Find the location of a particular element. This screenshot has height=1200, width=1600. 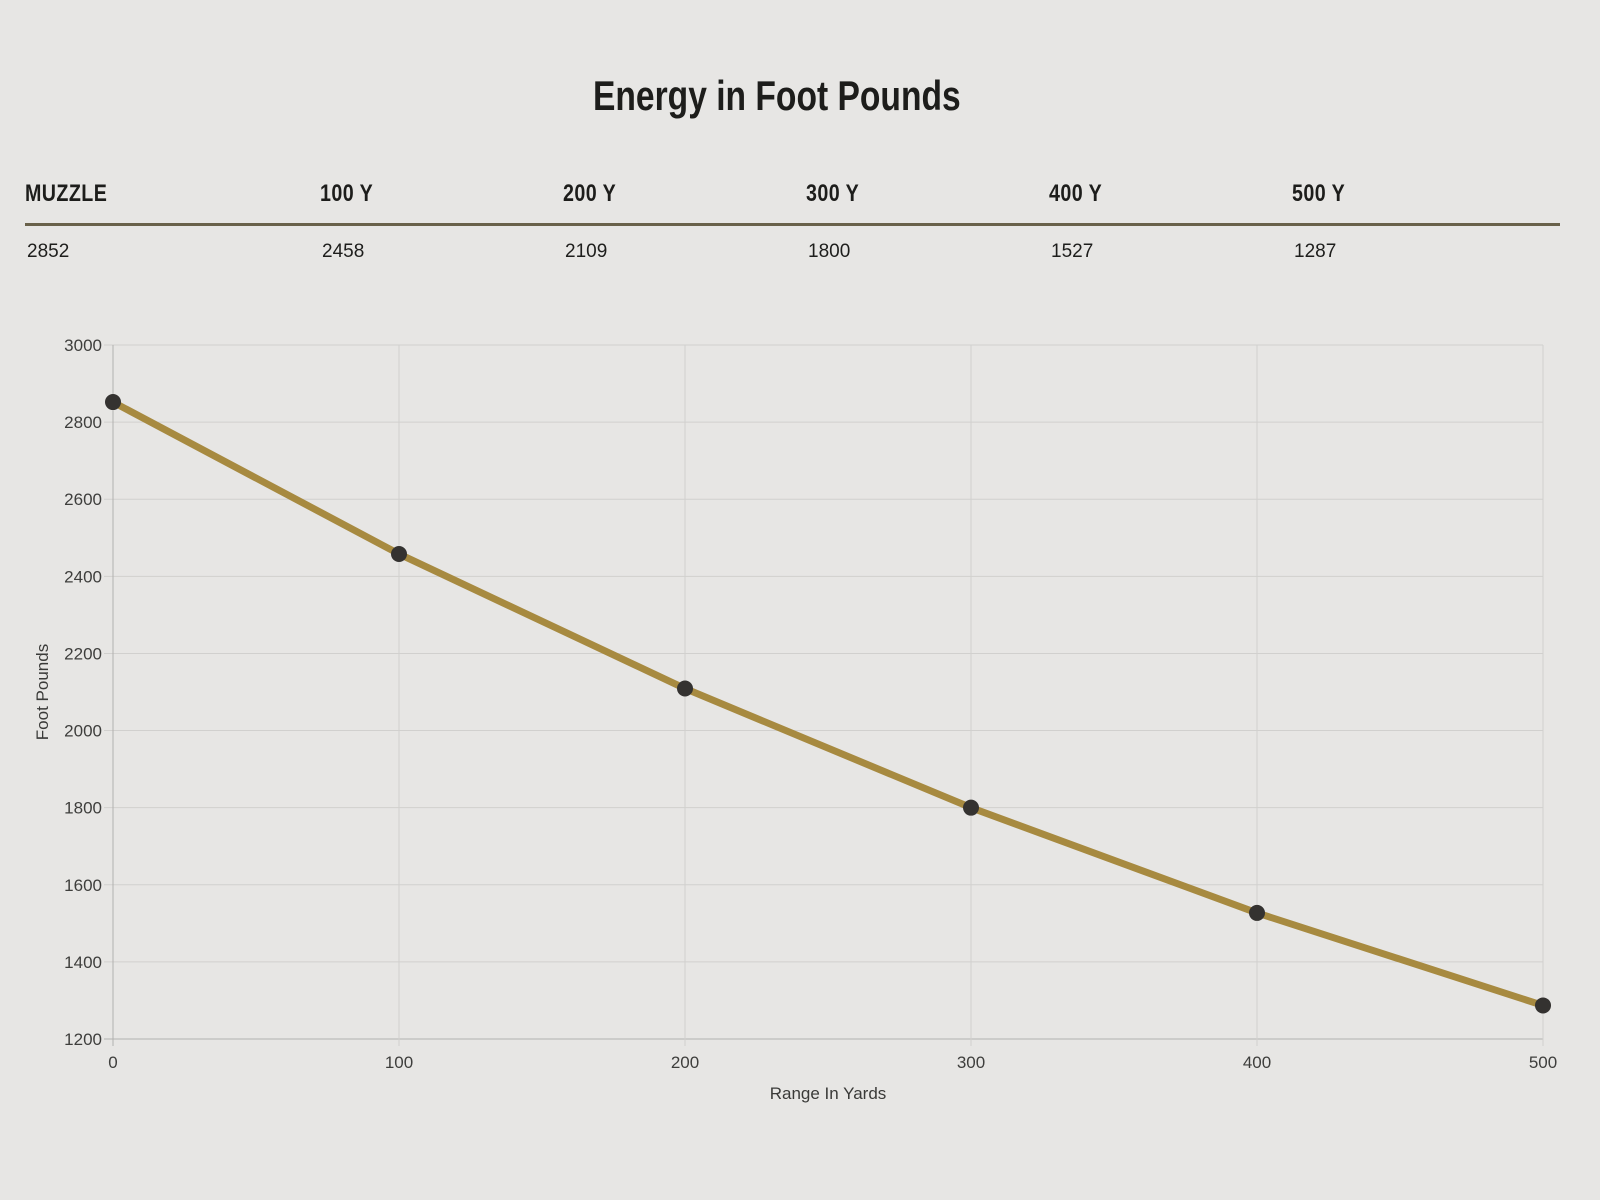

y-tick-label: 2600 is located at coordinates (83, 499).